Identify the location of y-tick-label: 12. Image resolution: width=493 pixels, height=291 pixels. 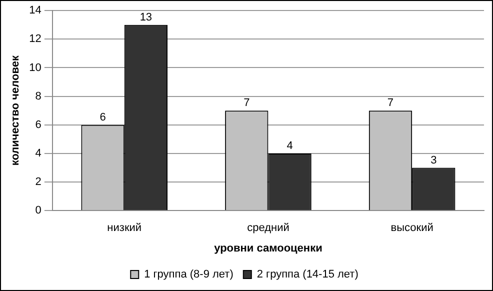
(35, 39).